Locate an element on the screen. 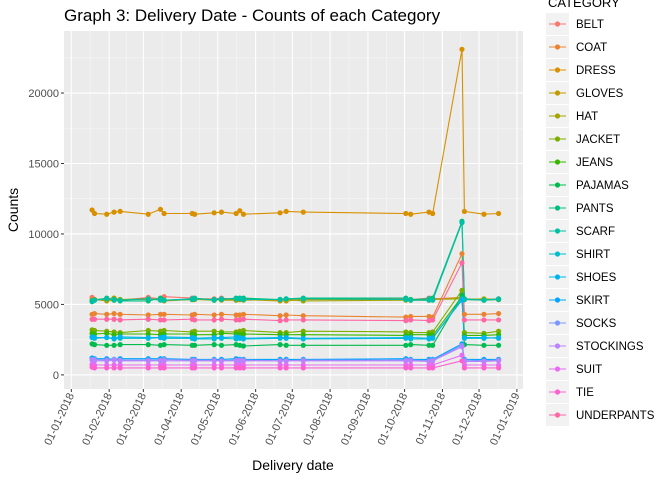 Image resolution: width=672 pixels, height=480 pixels. legend-key-point-shoes is located at coordinates (557, 277).